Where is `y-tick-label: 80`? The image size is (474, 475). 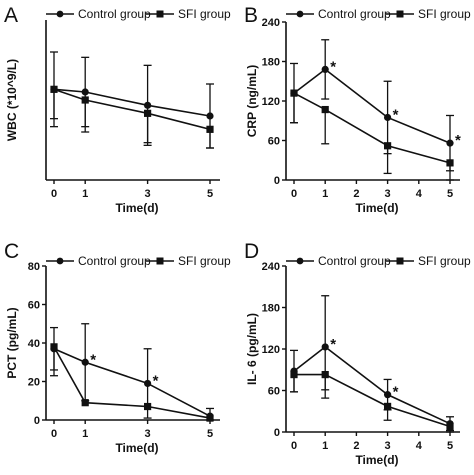
y-tick-label: 80 is located at coordinates (34, 267).